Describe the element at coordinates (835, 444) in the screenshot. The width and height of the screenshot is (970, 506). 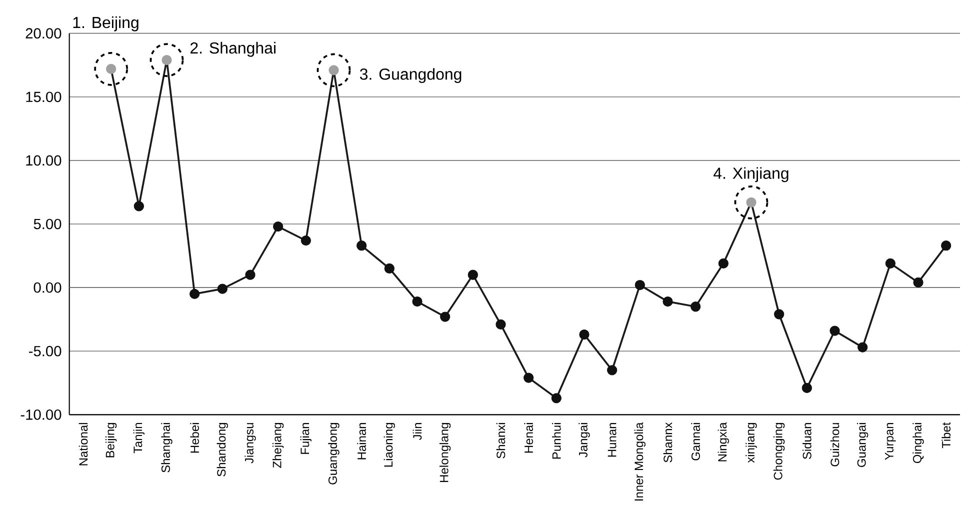
I see `x-tick-label: Guizhou` at that location.